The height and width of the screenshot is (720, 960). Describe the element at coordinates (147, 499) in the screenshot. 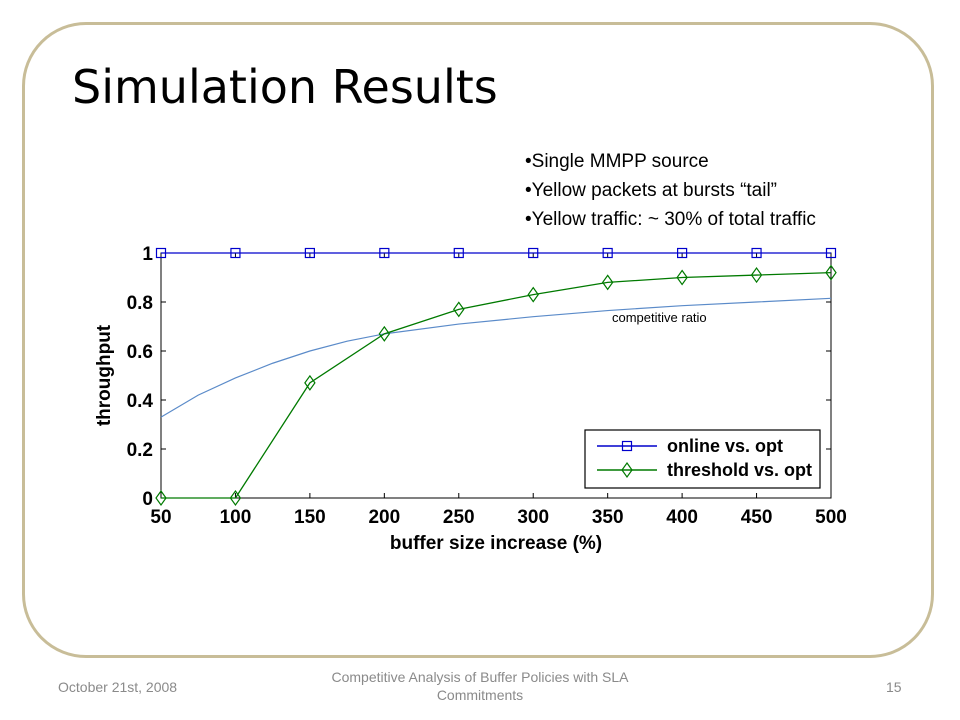

I see `y-tick-label: 0` at that location.